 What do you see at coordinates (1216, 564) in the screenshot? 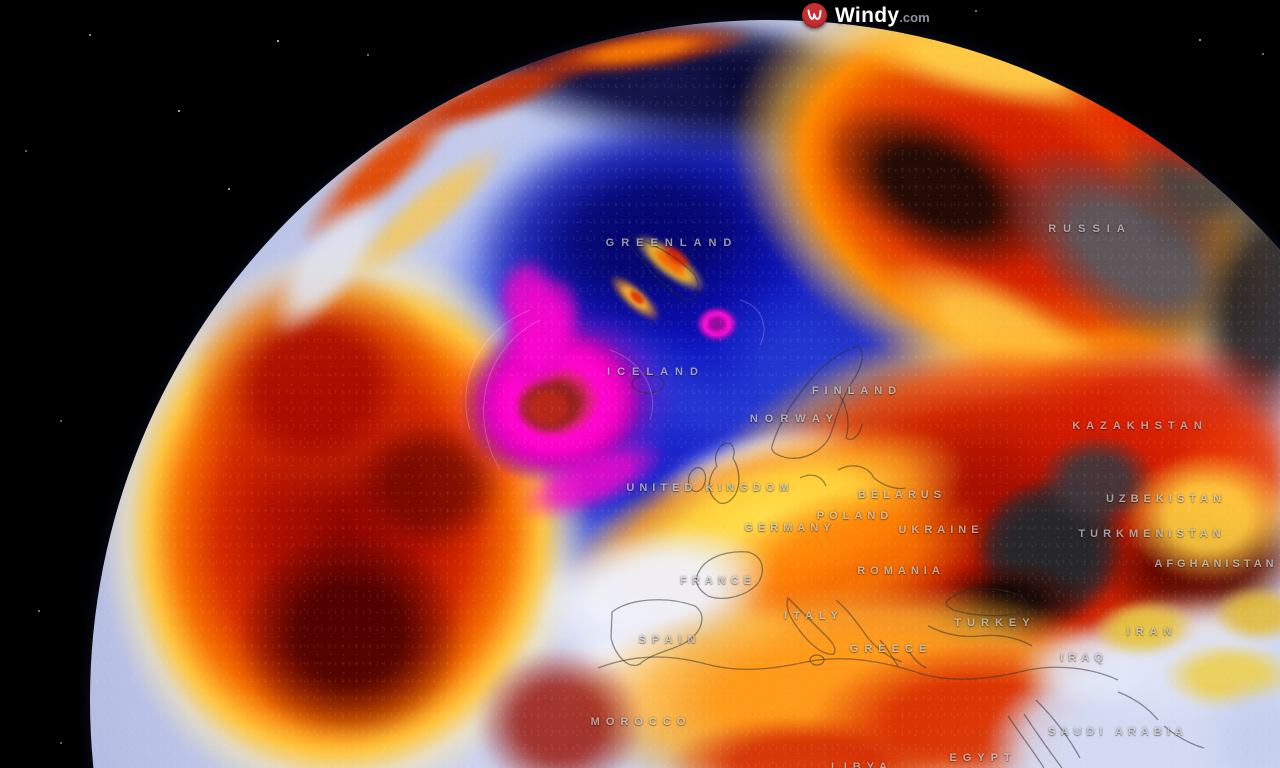
I see `country-label-afghanistan: AFGHANISTAN` at bounding box center [1216, 564].